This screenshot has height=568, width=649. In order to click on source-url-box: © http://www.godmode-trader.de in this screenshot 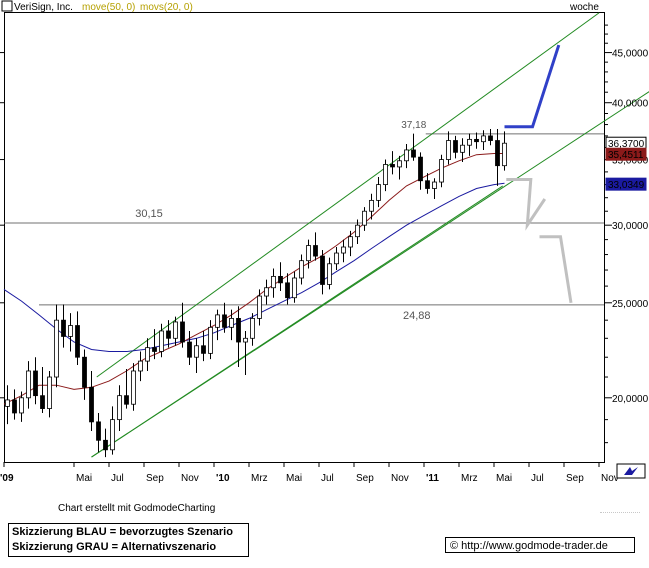, I will do `click(540, 545)`.